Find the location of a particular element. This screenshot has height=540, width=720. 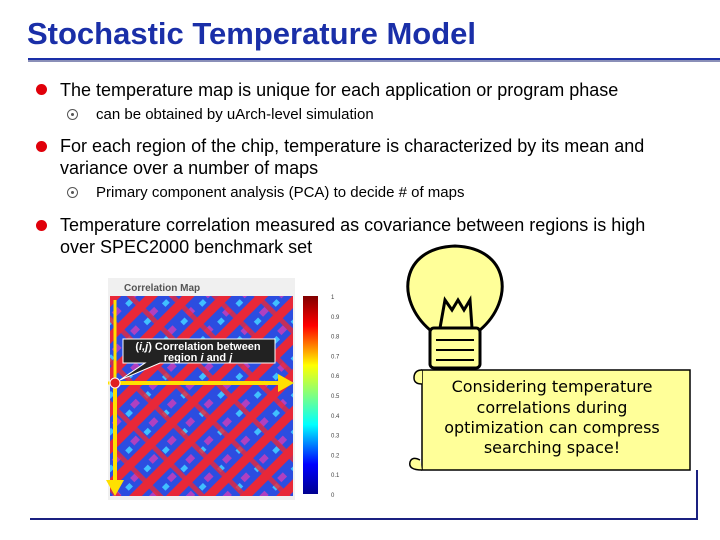

callout-text: ( is located at coordinates (137, 347).